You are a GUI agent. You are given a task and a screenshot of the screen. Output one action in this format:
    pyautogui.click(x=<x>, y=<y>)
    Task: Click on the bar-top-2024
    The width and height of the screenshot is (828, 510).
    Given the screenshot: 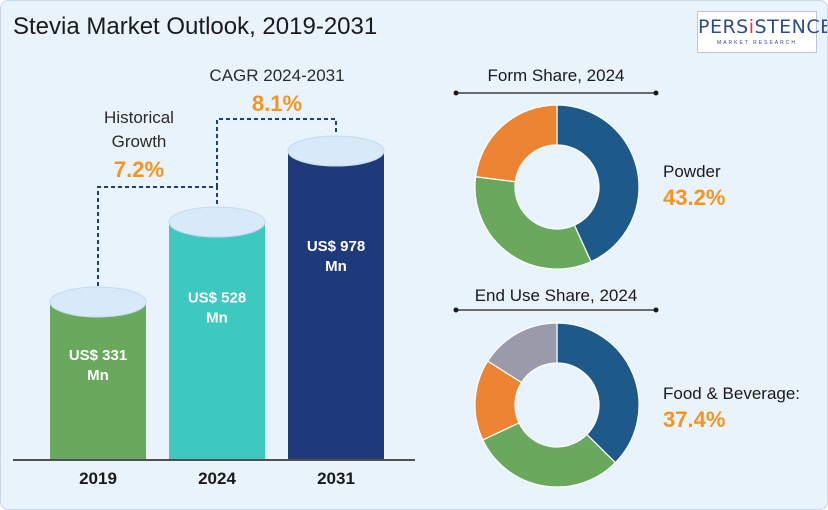 What is the action you would take?
    pyautogui.click(x=217, y=222)
    